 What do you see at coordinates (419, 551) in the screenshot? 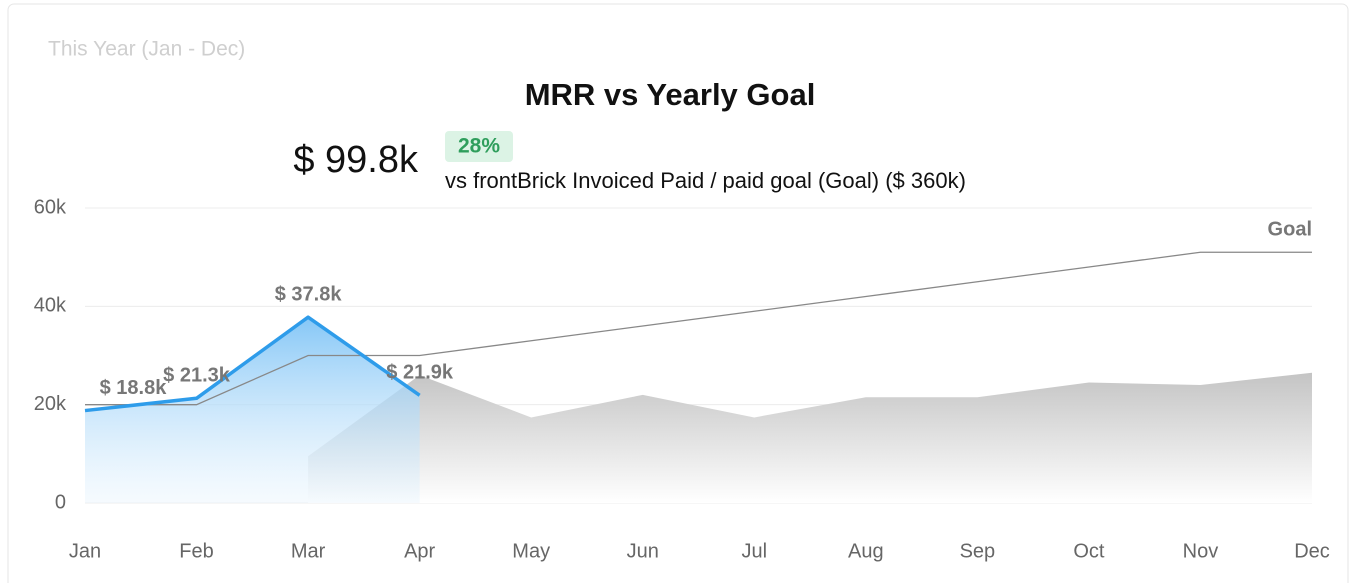
I see `x-tick-label: Apr` at bounding box center [419, 551].